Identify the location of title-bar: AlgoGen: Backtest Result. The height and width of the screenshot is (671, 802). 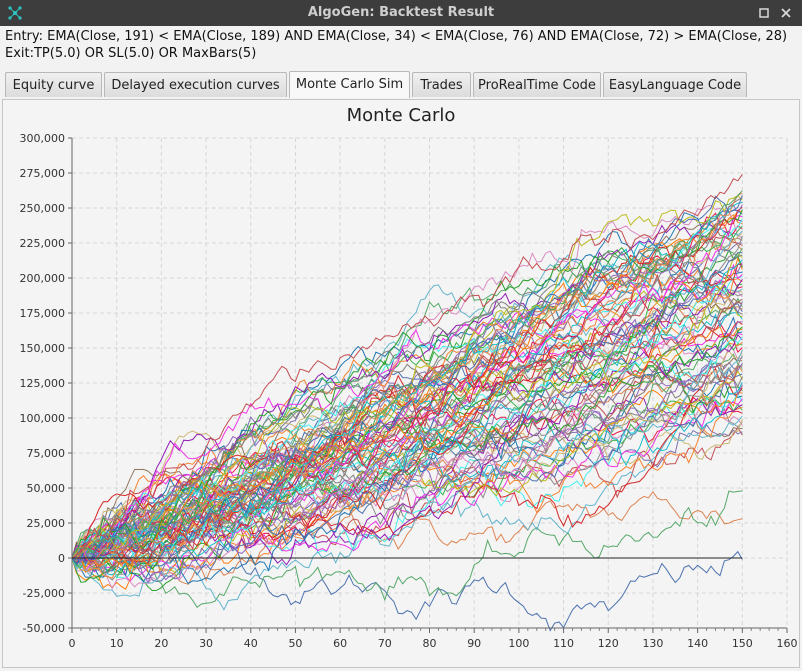
(401, 13).